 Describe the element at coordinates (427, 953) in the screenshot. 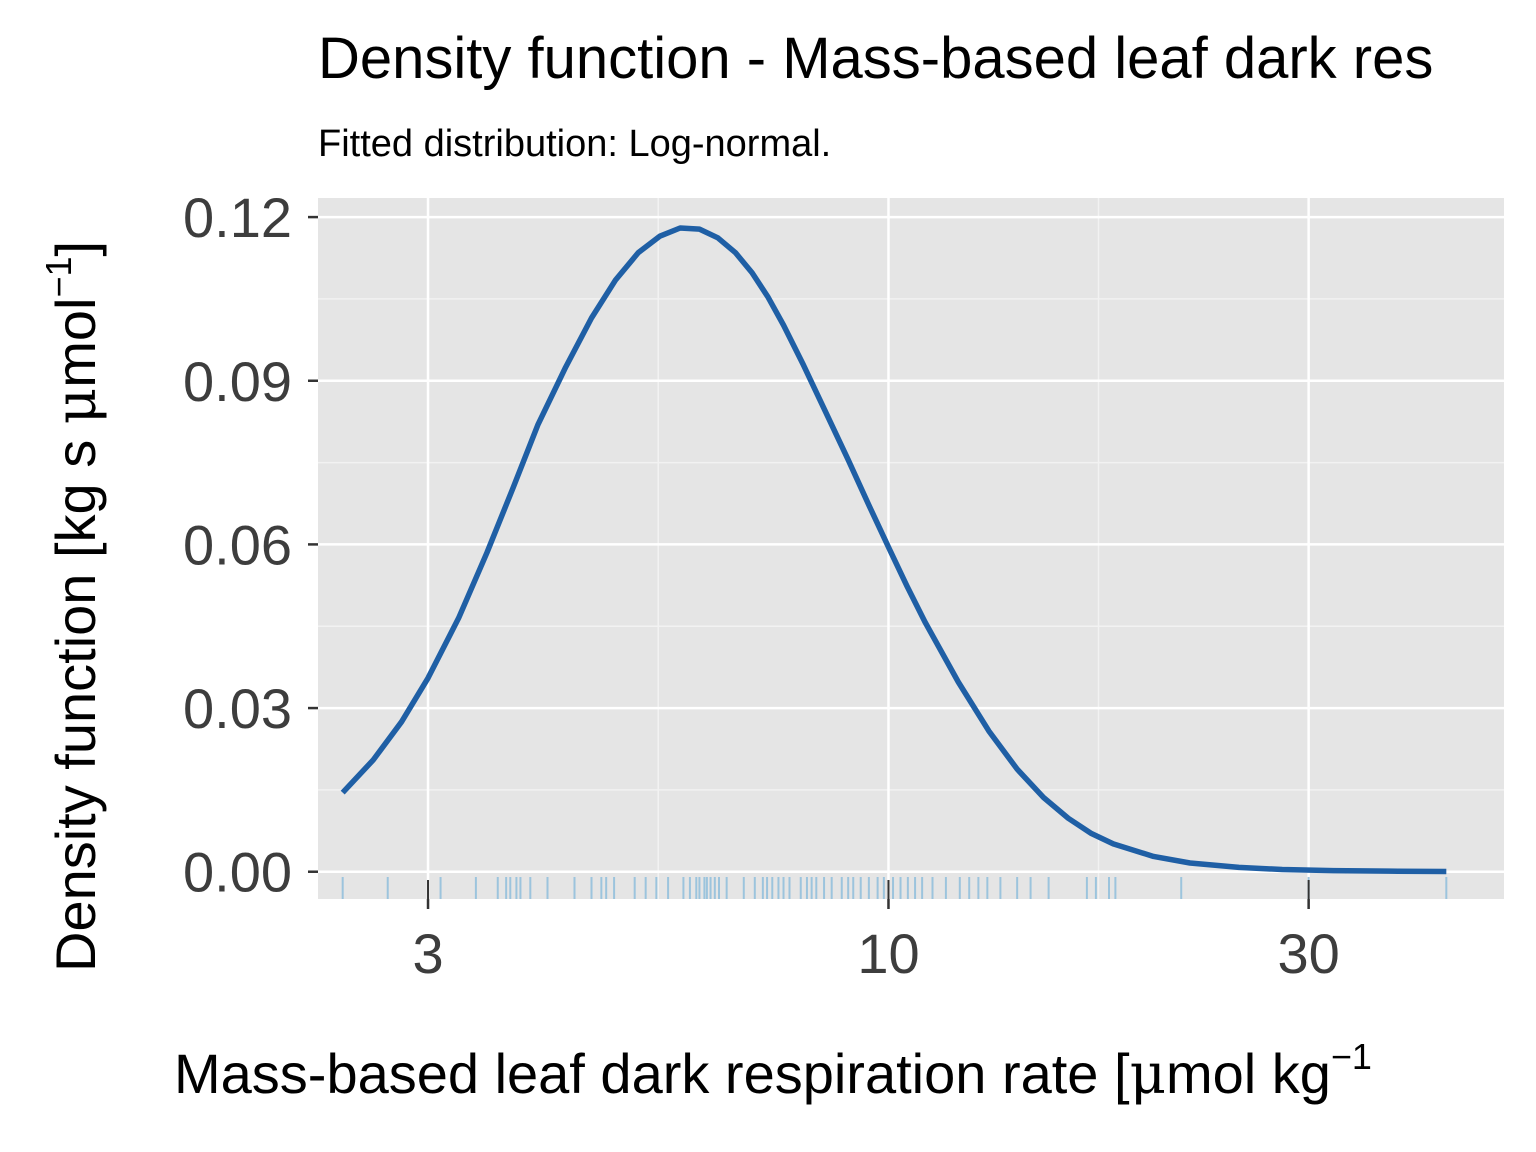

I see `x-tick-label: 3` at that location.